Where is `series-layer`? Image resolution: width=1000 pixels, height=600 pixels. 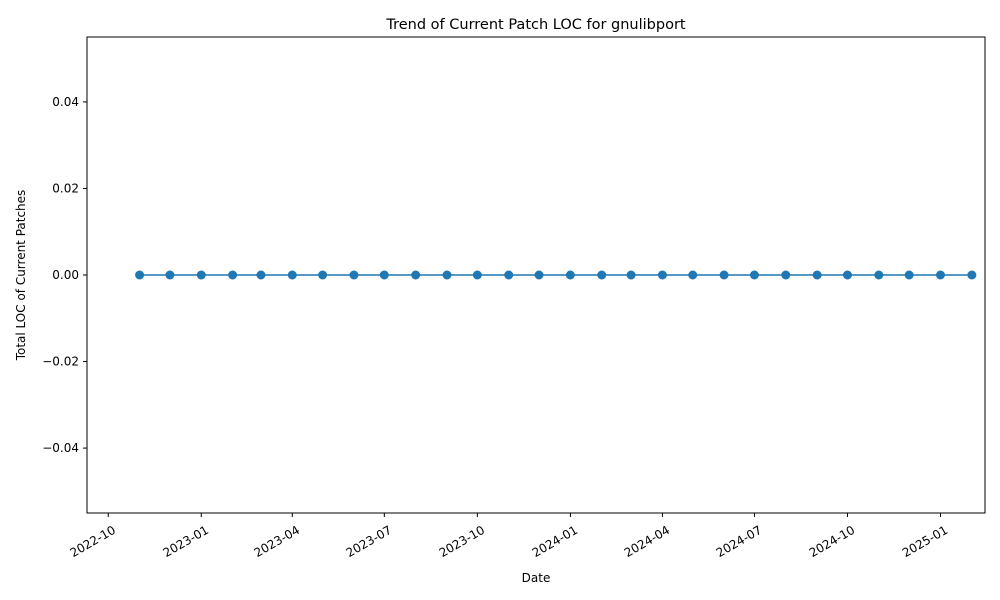 series-layer is located at coordinates (556, 275).